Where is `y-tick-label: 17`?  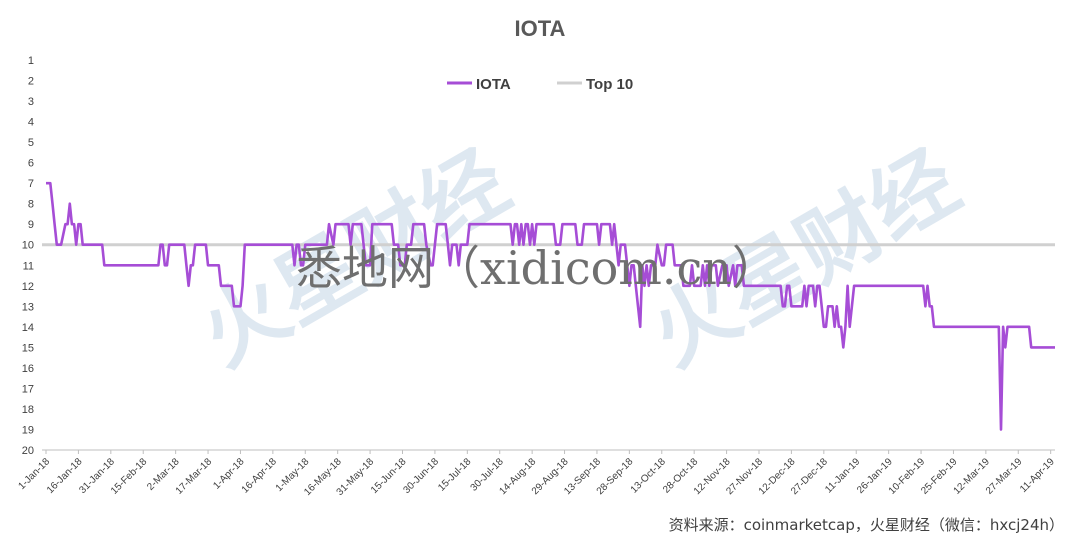 y-tick-label: 17 is located at coordinates (28, 389).